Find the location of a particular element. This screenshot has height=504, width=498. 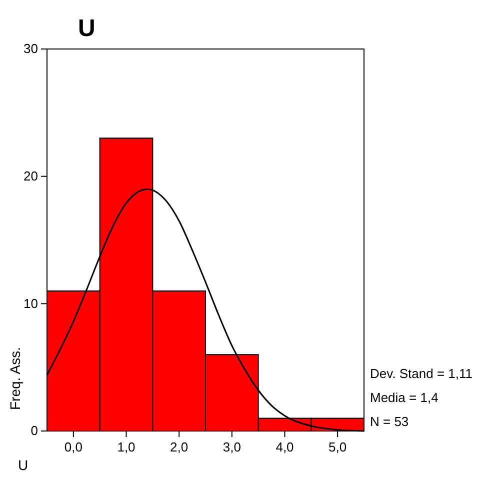

y-tick-label: 10 is located at coordinates (31, 303).